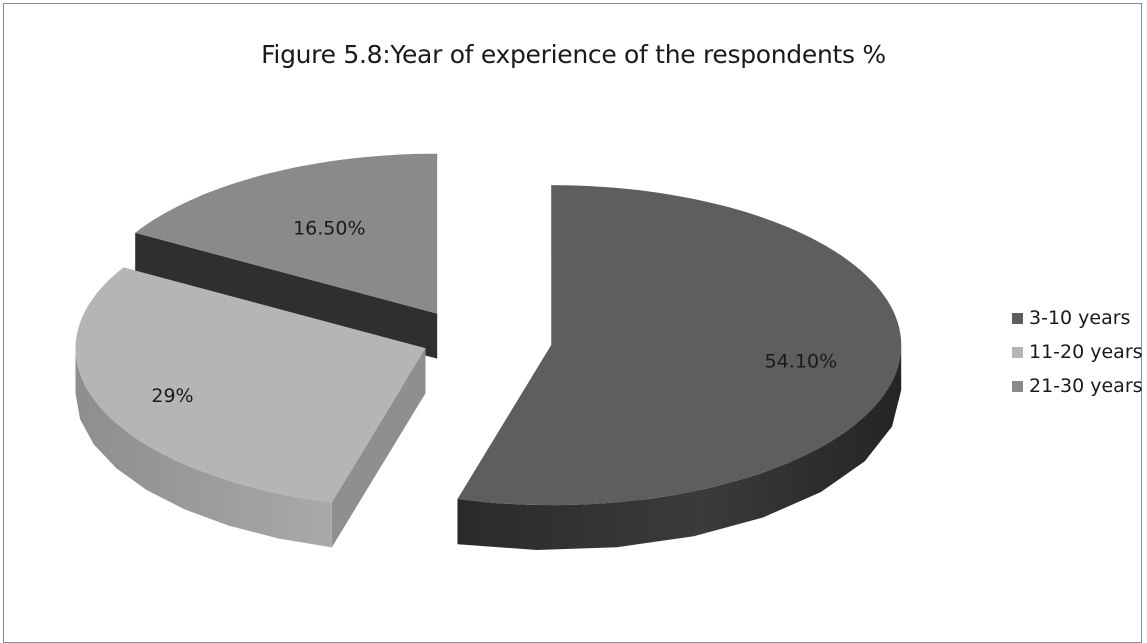  I want to click on chart-legend: 3-10 years 11-20 years 21-30 years, so click(1077, 352).